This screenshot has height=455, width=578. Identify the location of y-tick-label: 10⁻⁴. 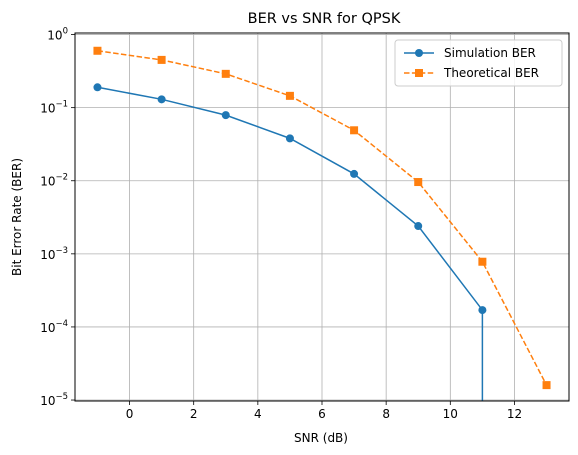
(54, 327).